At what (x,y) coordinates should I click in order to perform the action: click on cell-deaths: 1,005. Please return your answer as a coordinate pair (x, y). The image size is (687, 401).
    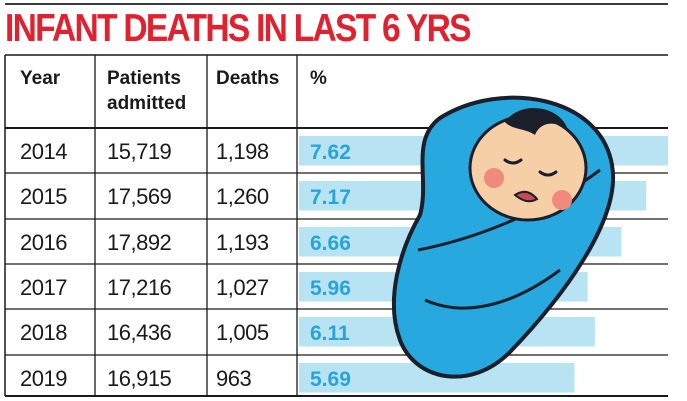
    Looking at the image, I should click on (242, 332).